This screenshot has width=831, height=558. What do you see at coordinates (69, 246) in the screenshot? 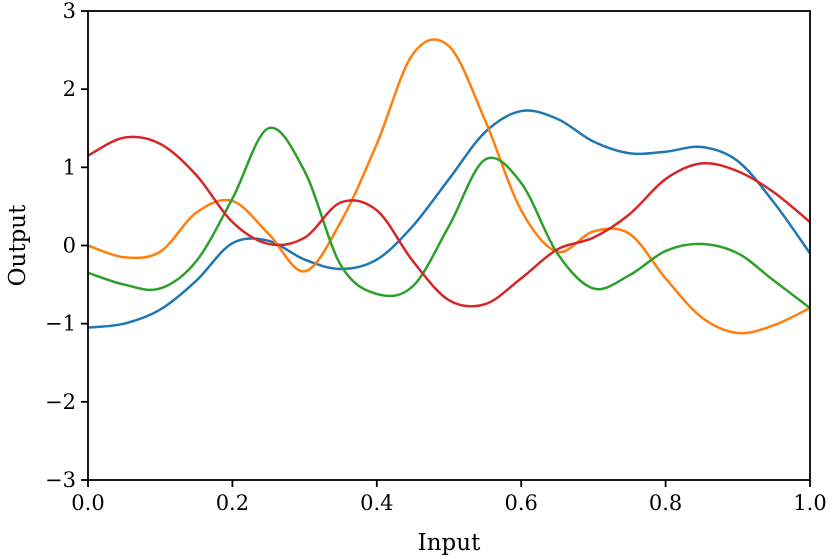
I see `y-tick-label: 0` at bounding box center [69, 246].